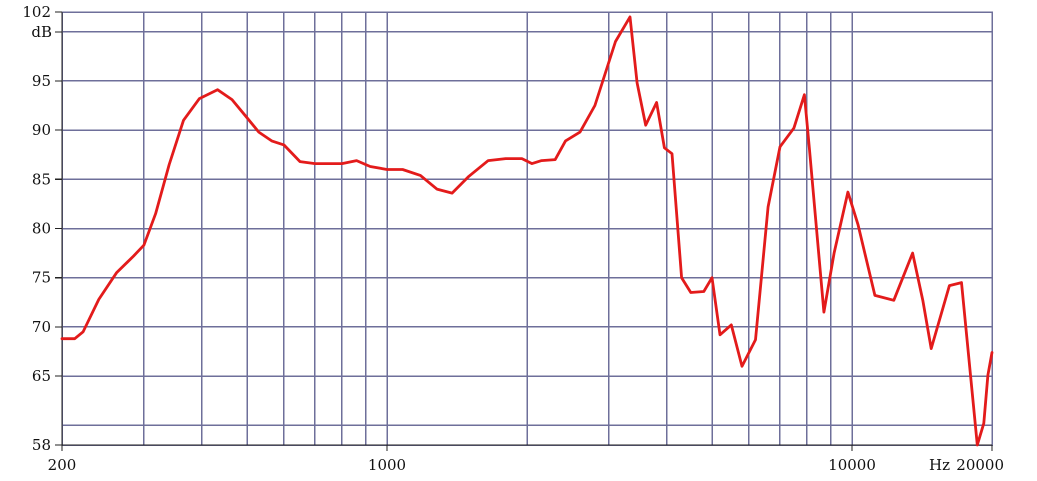  Describe the element at coordinates (41, 229) in the screenshot. I see `y-tick-label-80: 80` at that location.